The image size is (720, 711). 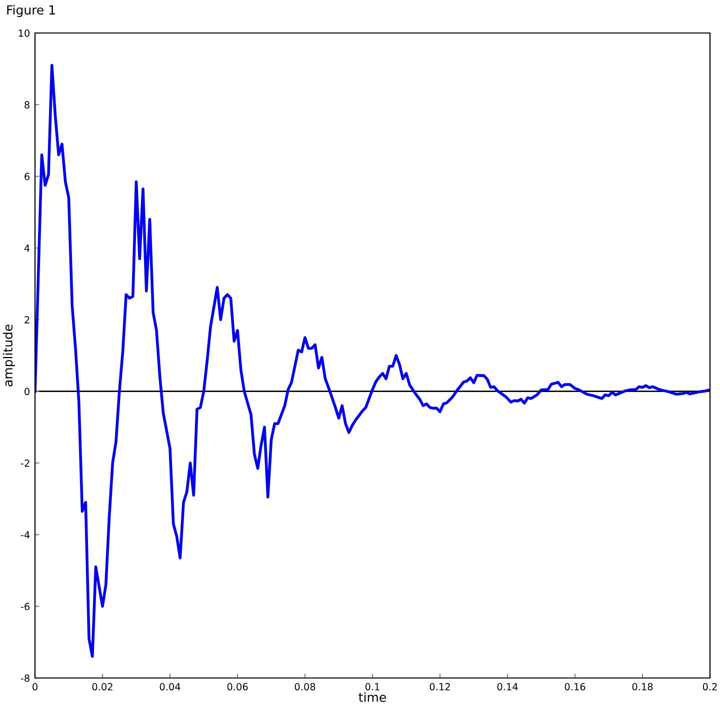 I want to click on x-tick-label: 0.06, so click(x=237, y=686).